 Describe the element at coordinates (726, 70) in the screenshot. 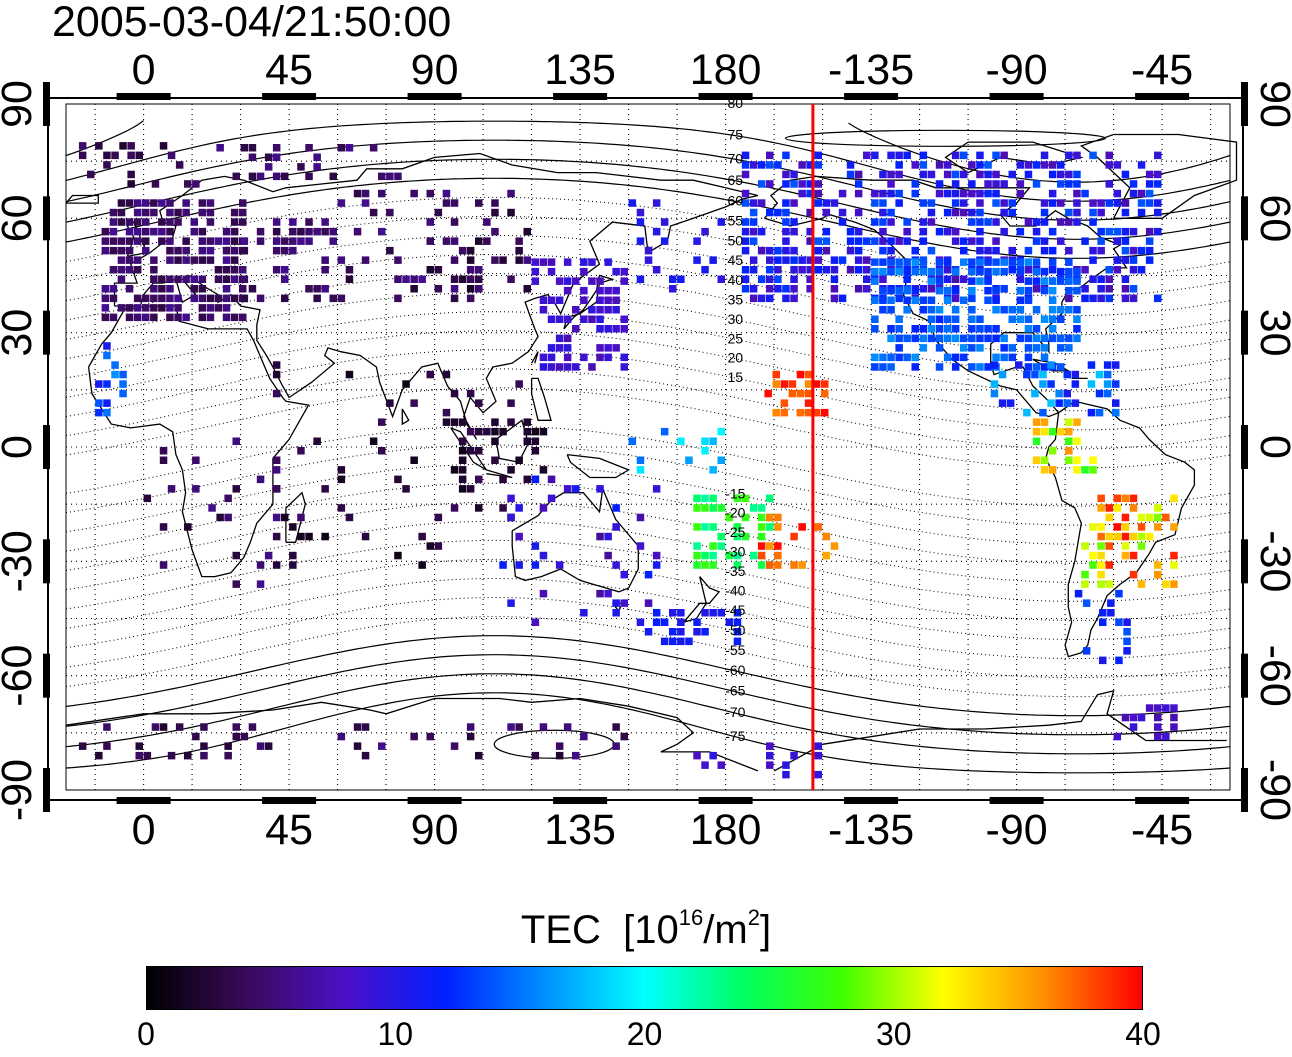

I see `top-lon-label: 180` at that location.